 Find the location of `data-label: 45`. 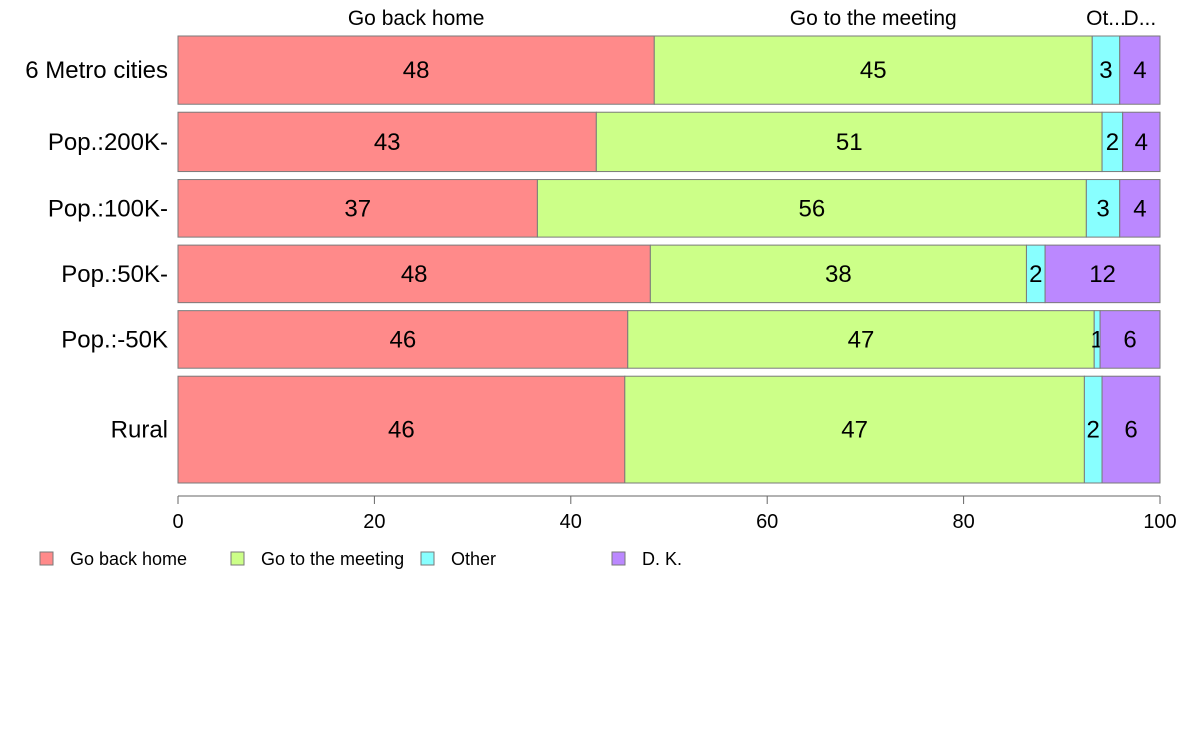

data-label: 45 is located at coordinates (873, 70).